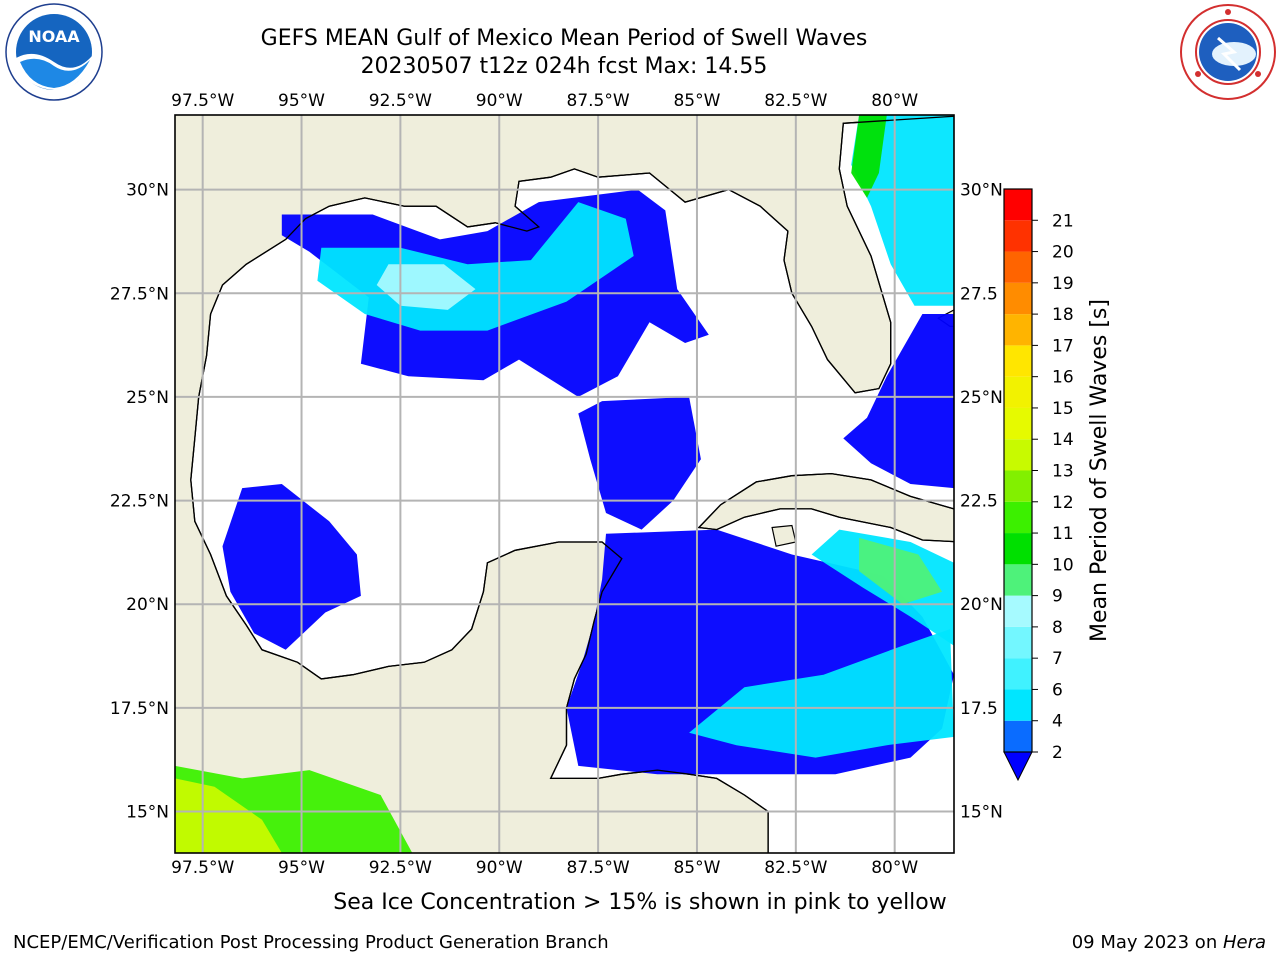 The image size is (1280, 960). I want to click on colorbar-label-13: 13, so click(1063, 472).